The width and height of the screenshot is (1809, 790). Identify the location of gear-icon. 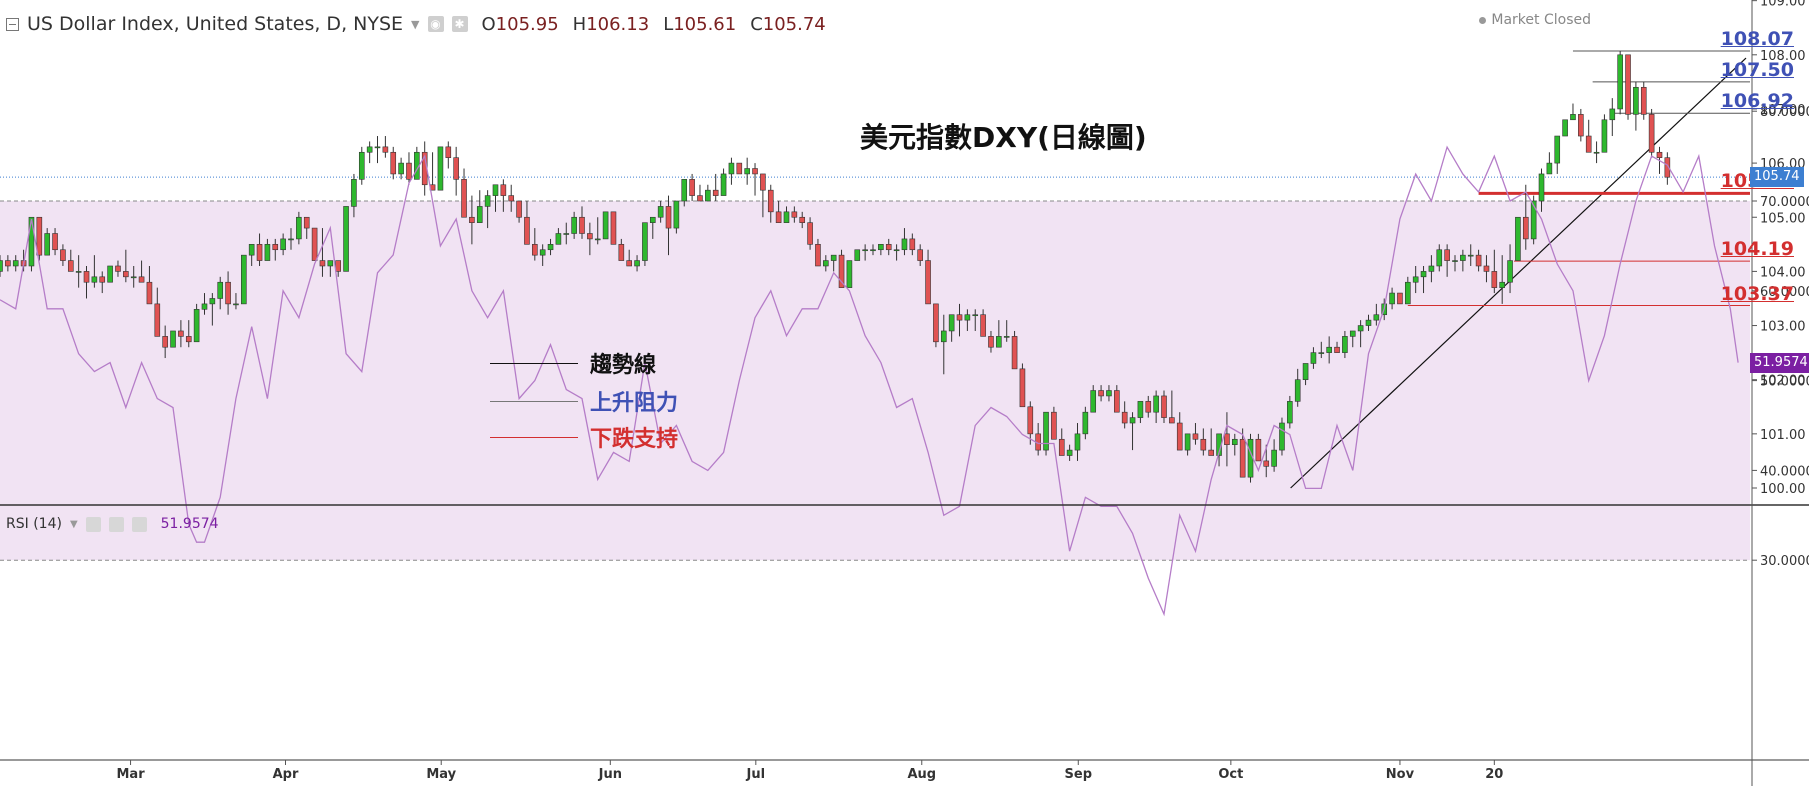
(116, 524).